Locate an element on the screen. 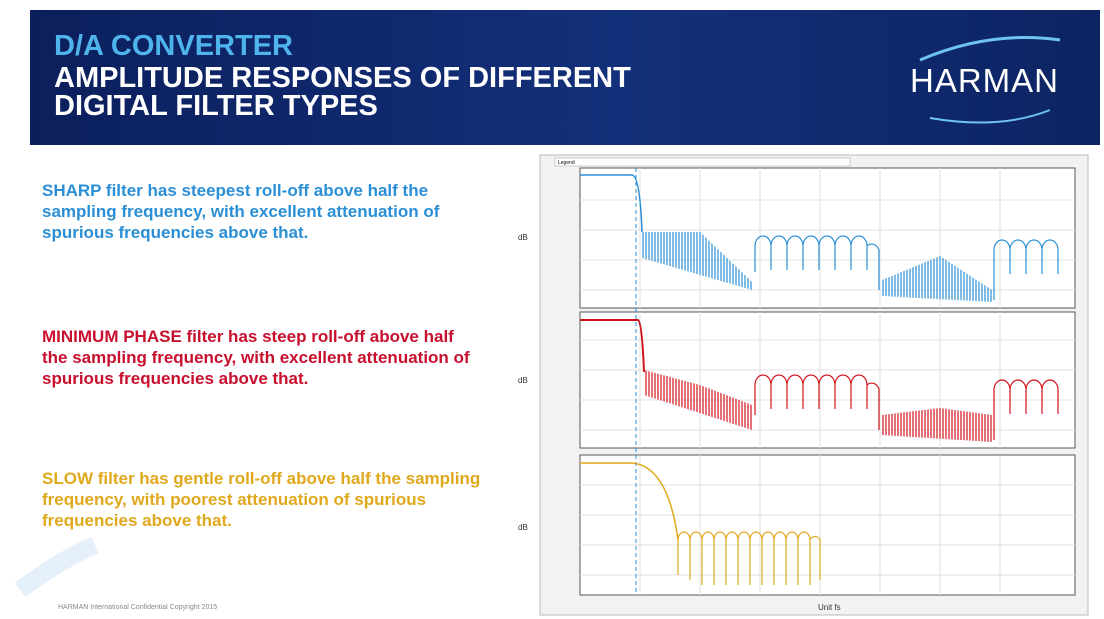 The height and width of the screenshot is (619, 1104). swoosh is located at coordinates (56, 567).